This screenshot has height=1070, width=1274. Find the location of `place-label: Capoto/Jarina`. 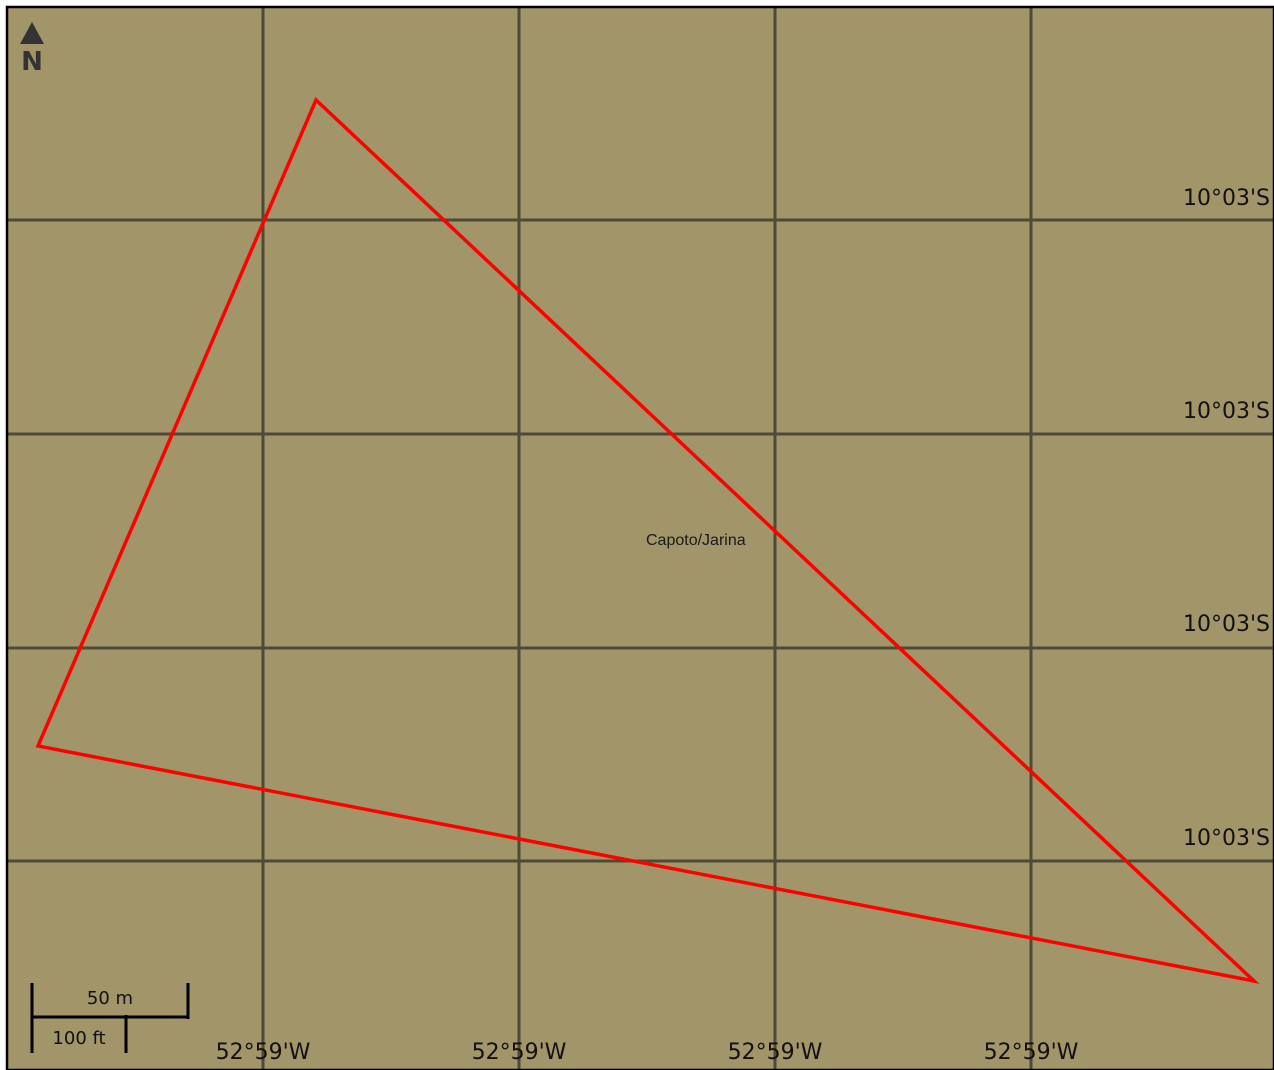

place-label: Capoto/Jarina is located at coordinates (696, 540).